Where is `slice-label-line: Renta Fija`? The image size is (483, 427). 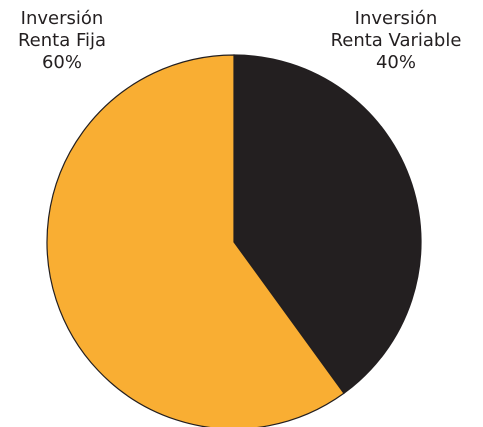 slice-label-line: Renta Fija is located at coordinates (62, 40).